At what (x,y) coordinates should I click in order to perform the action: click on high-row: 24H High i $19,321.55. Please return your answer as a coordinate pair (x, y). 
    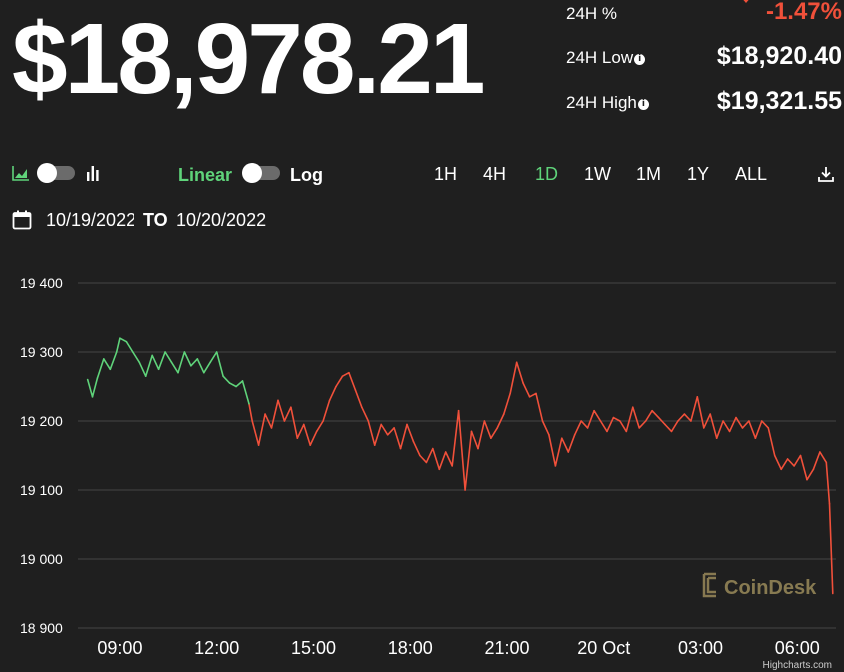
    Looking at the image, I should click on (422, 104).